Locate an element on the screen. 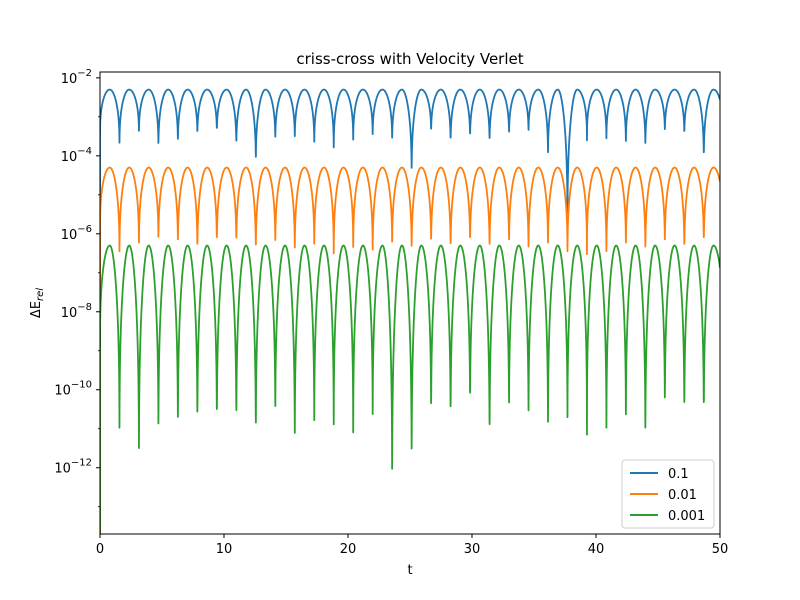  x-tick-label: 10 is located at coordinates (224, 549).